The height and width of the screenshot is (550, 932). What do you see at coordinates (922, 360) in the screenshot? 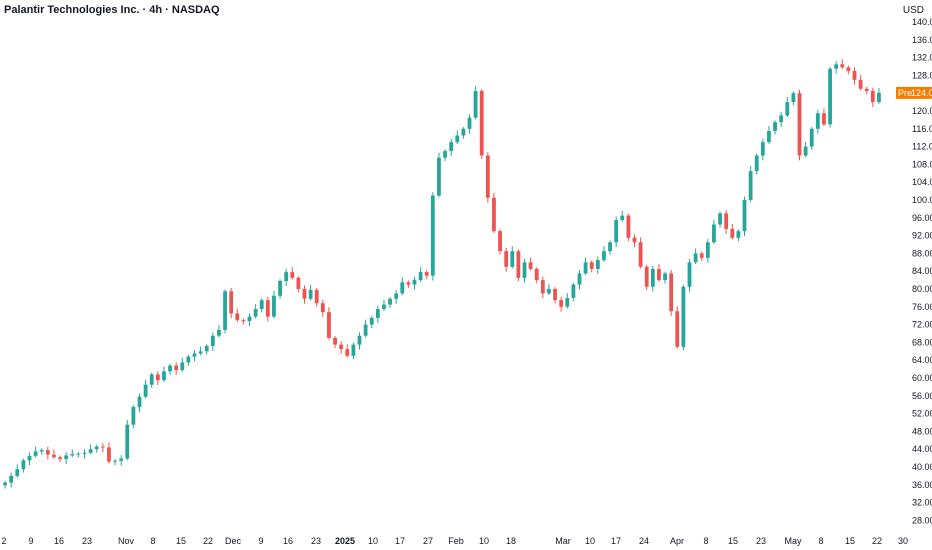
I see `price-tick-label: 64.00` at bounding box center [922, 360].